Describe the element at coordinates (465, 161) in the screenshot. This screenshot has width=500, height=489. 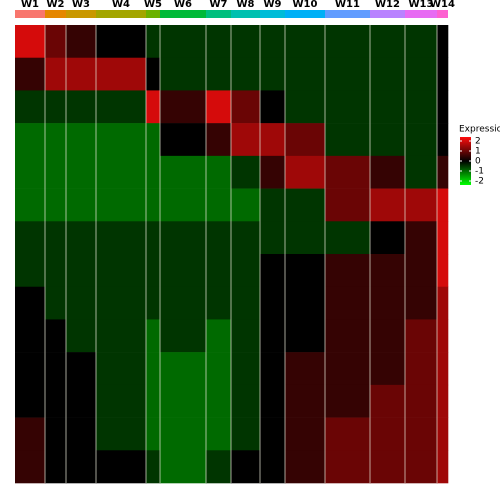
I see `colorbar` at that location.